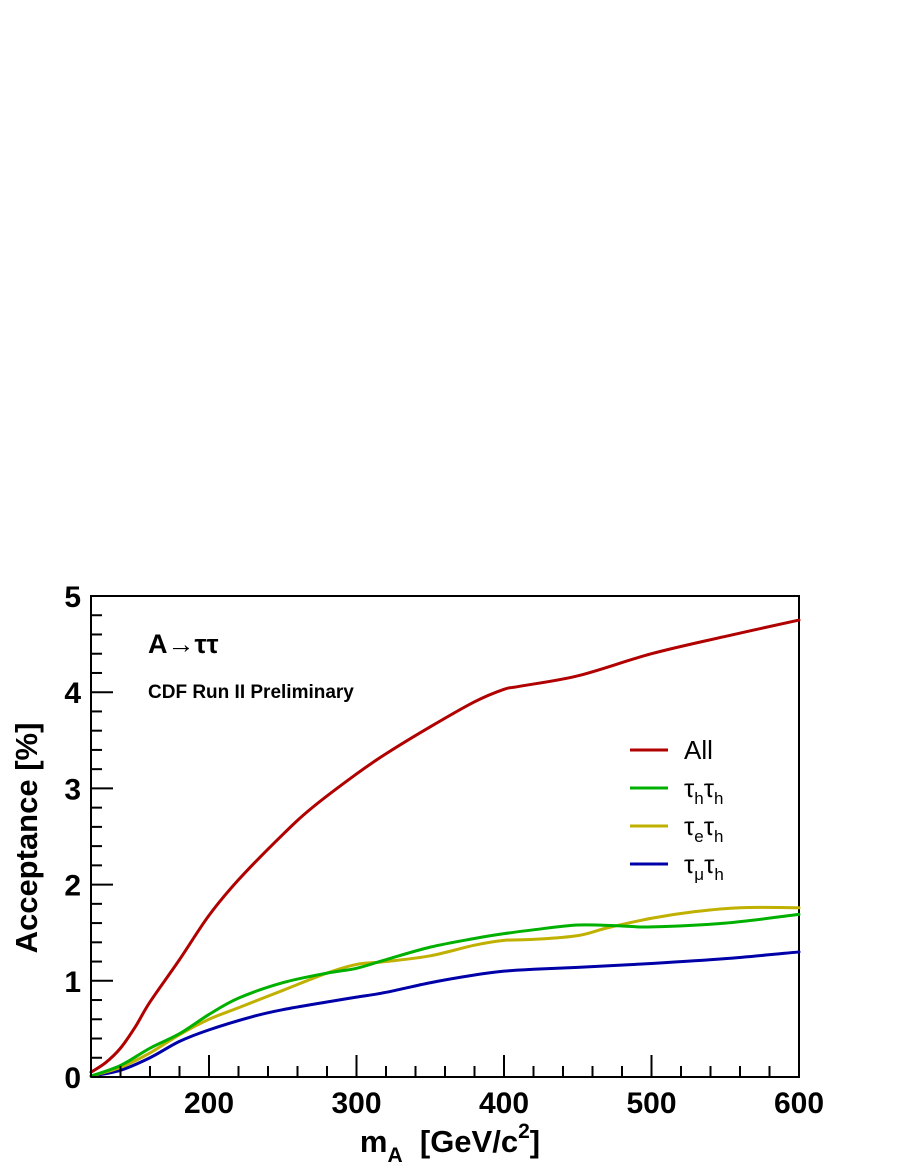 The image size is (900, 1164). What do you see at coordinates (704, 790) in the screenshot?
I see `legend-label: τhτh` at bounding box center [704, 790].